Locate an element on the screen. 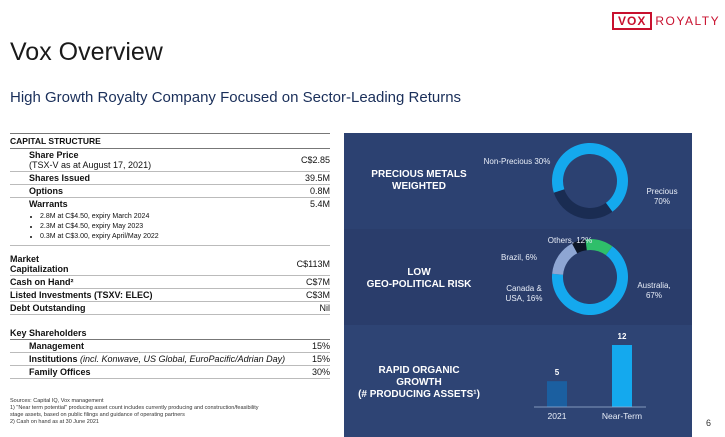  data-label-precious: Precious 70% is located at coordinates (662, 196).